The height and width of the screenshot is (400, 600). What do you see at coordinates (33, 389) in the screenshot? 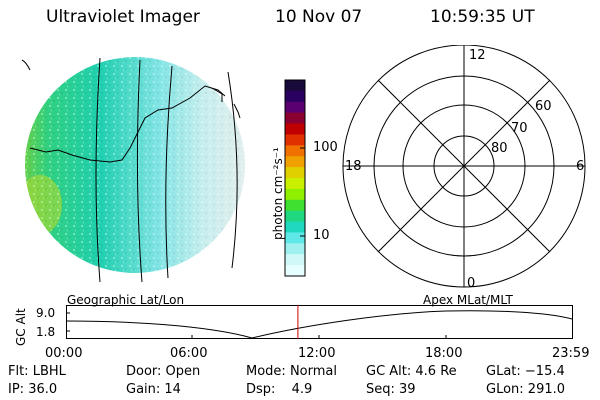
I see `info-ip: IP: 36.0` at bounding box center [33, 389].